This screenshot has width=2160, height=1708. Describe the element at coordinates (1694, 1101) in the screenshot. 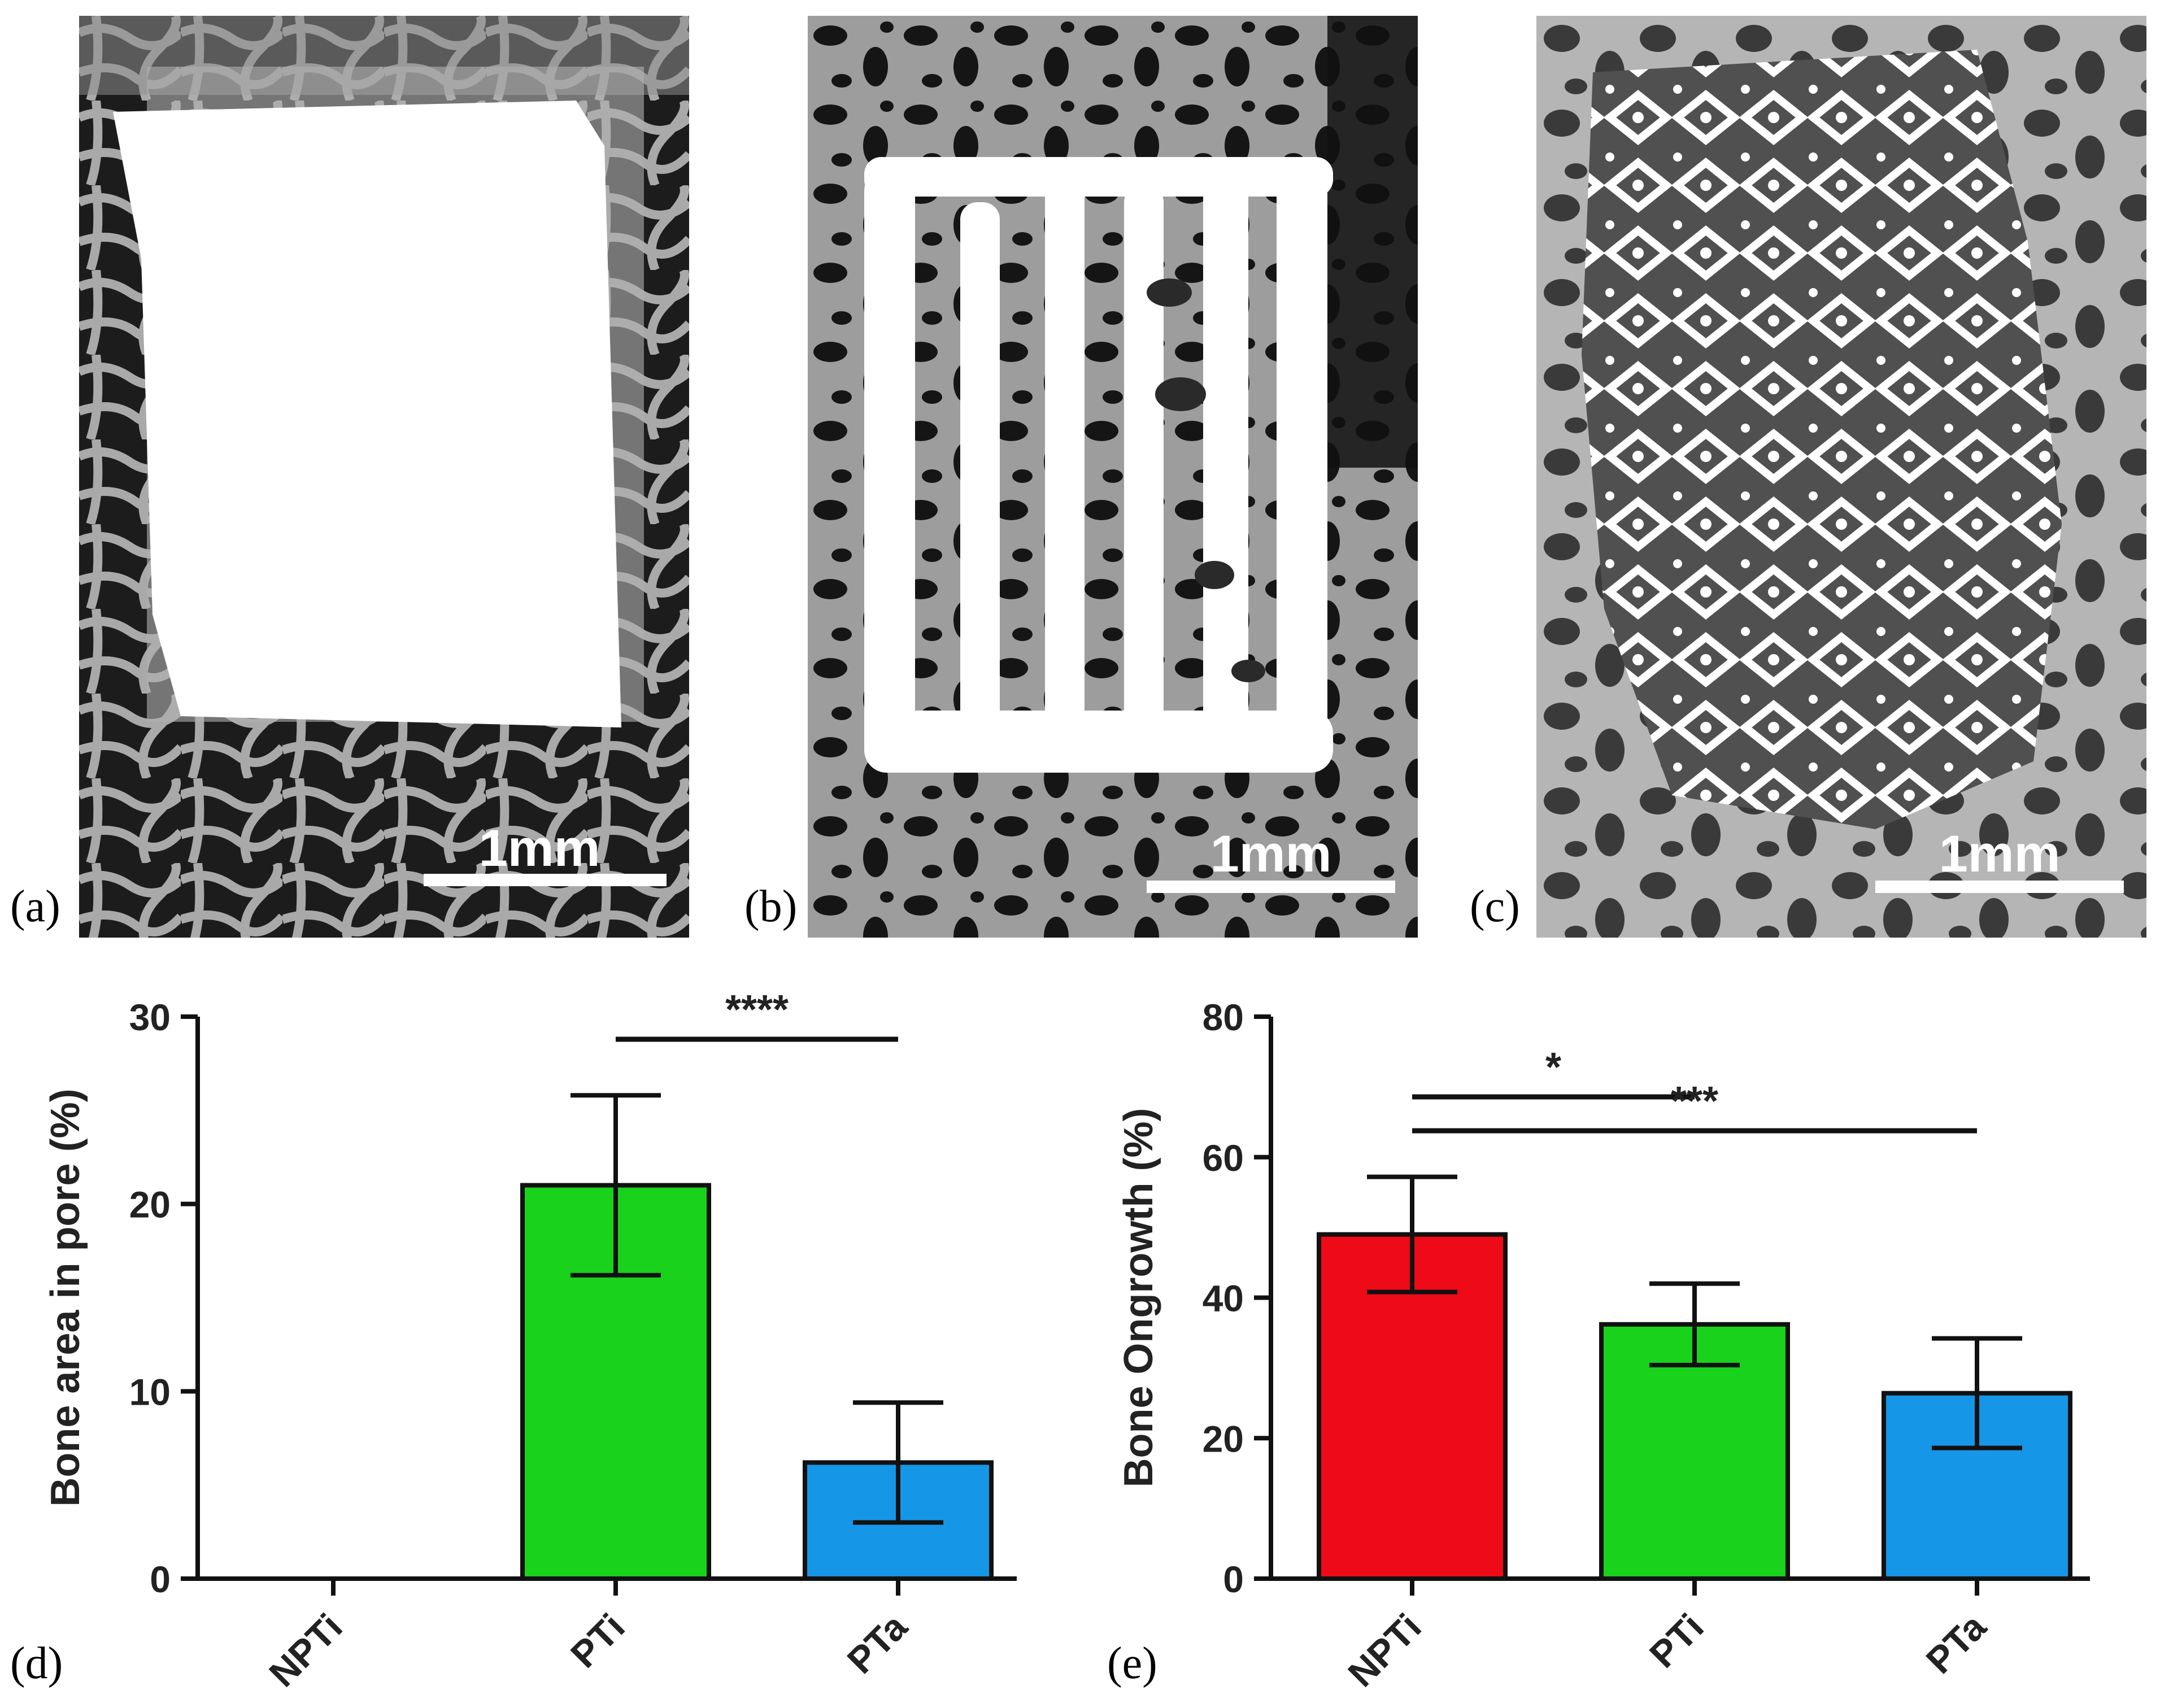

I see `significance-label: ***` at that location.